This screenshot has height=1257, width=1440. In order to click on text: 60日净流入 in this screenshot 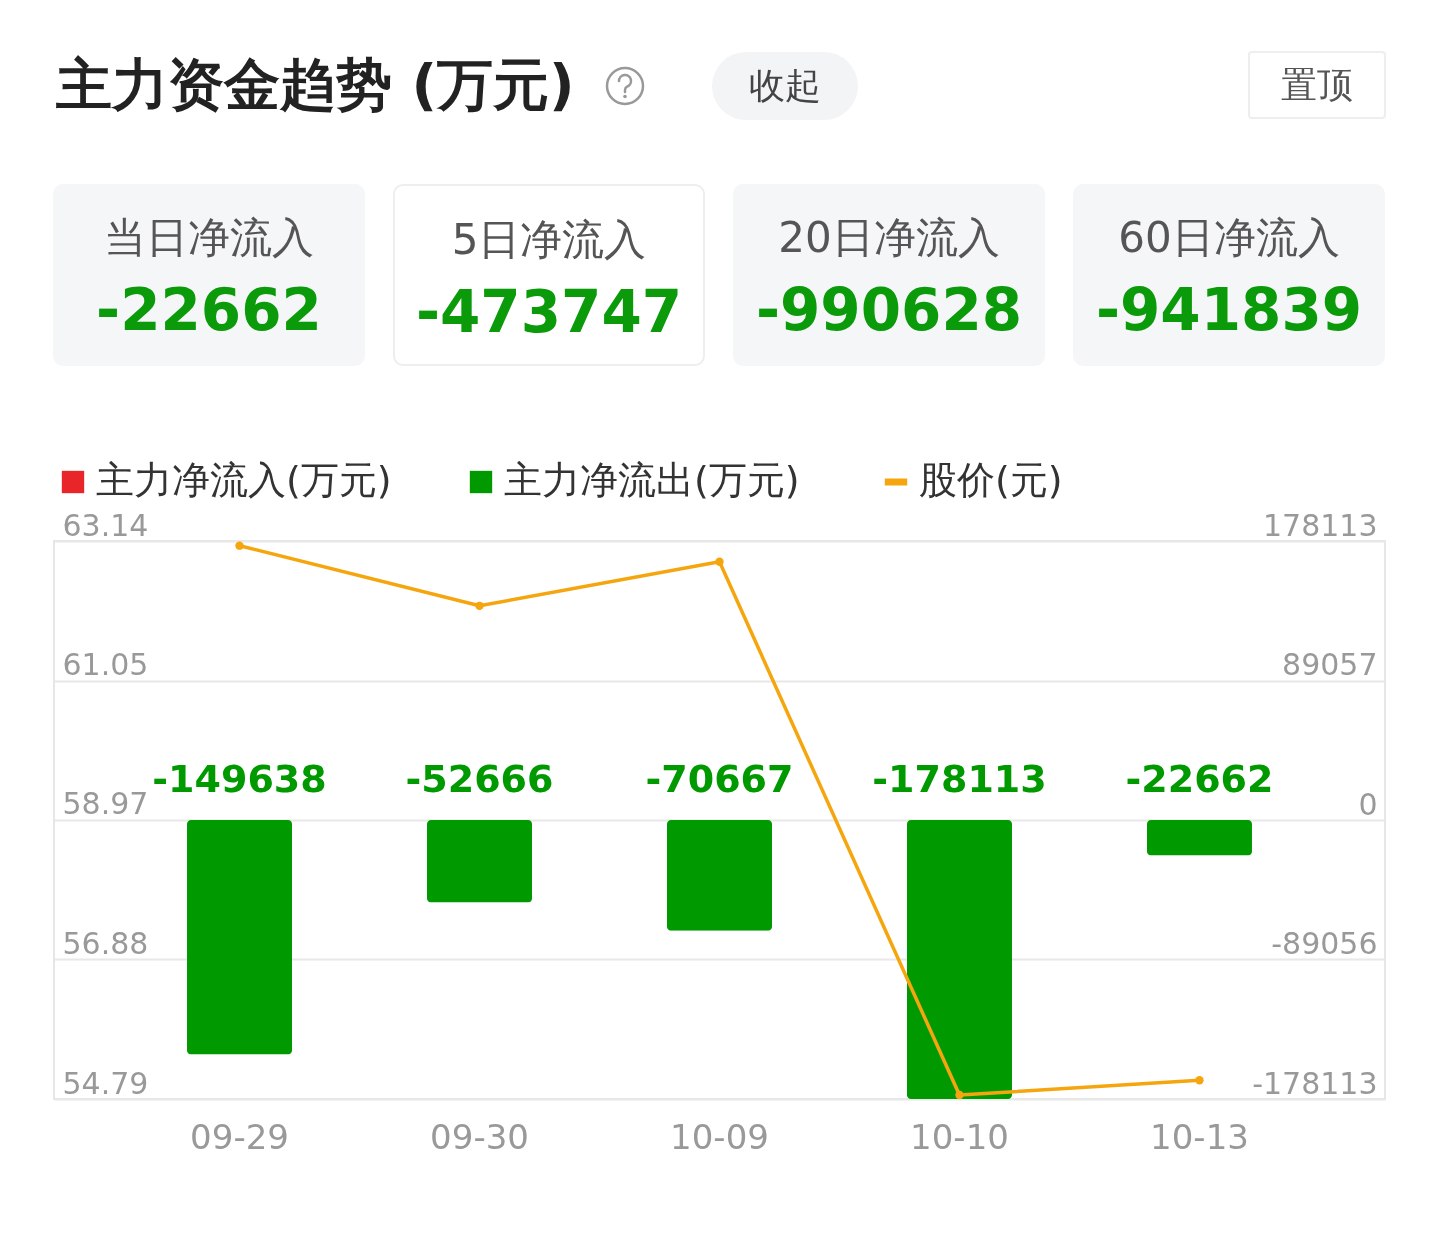, I will do `click(1229, 238)`.